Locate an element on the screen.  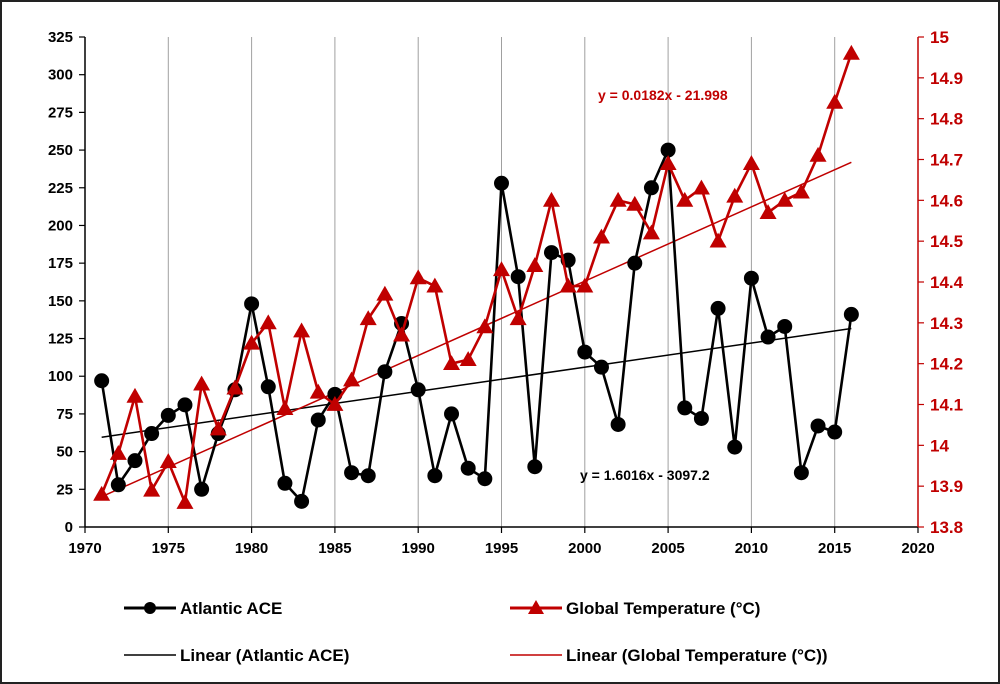
point-temperature-2015 is located at coordinates (835, 101).